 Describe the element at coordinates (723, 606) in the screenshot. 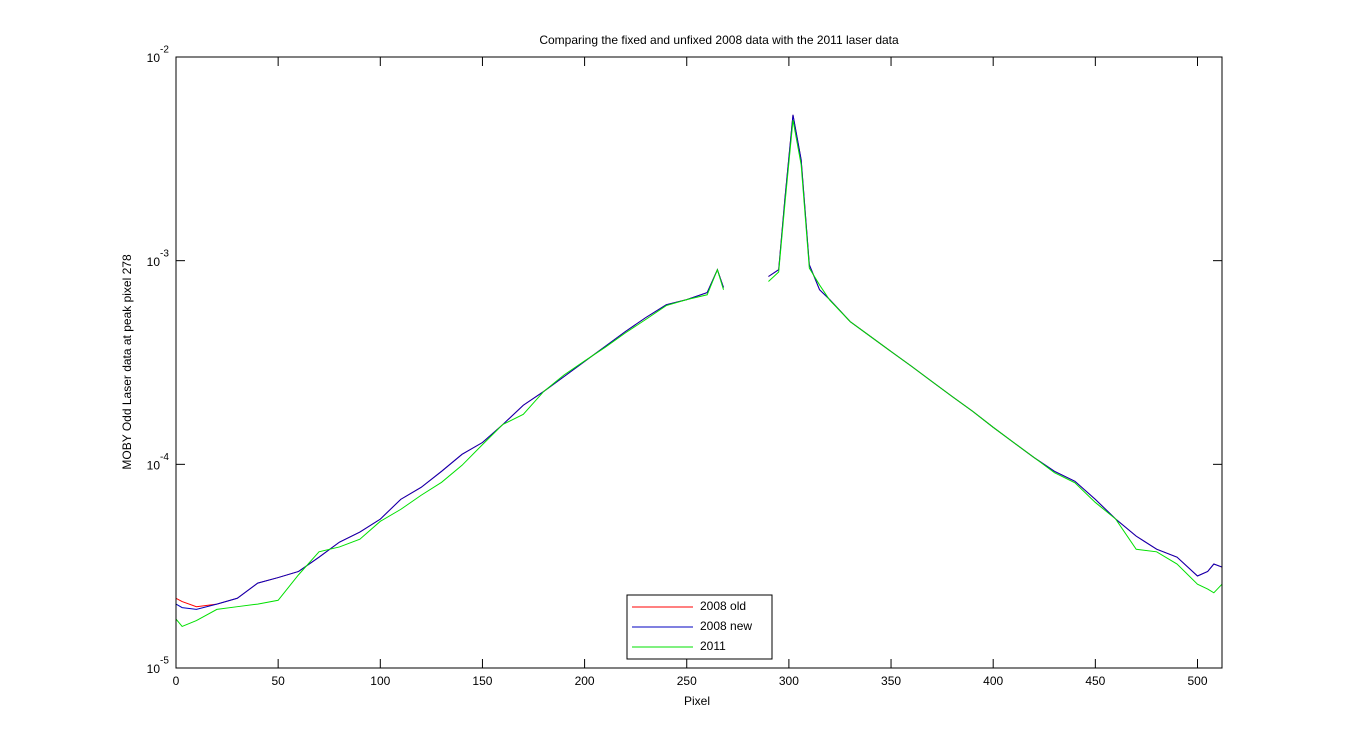

I see `legend-label: 2008 old` at that location.